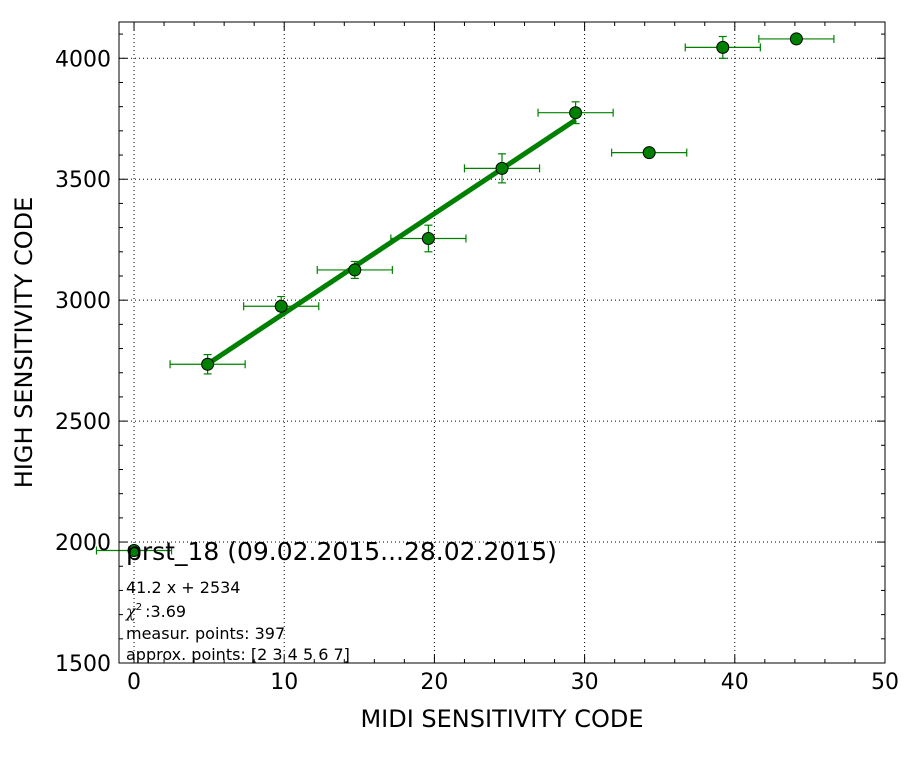  Describe the element at coordinates (341, 551) in the screenshot. I see `annotation-title: prst_18 (09.02.2015...28.02.2015)` at that location.